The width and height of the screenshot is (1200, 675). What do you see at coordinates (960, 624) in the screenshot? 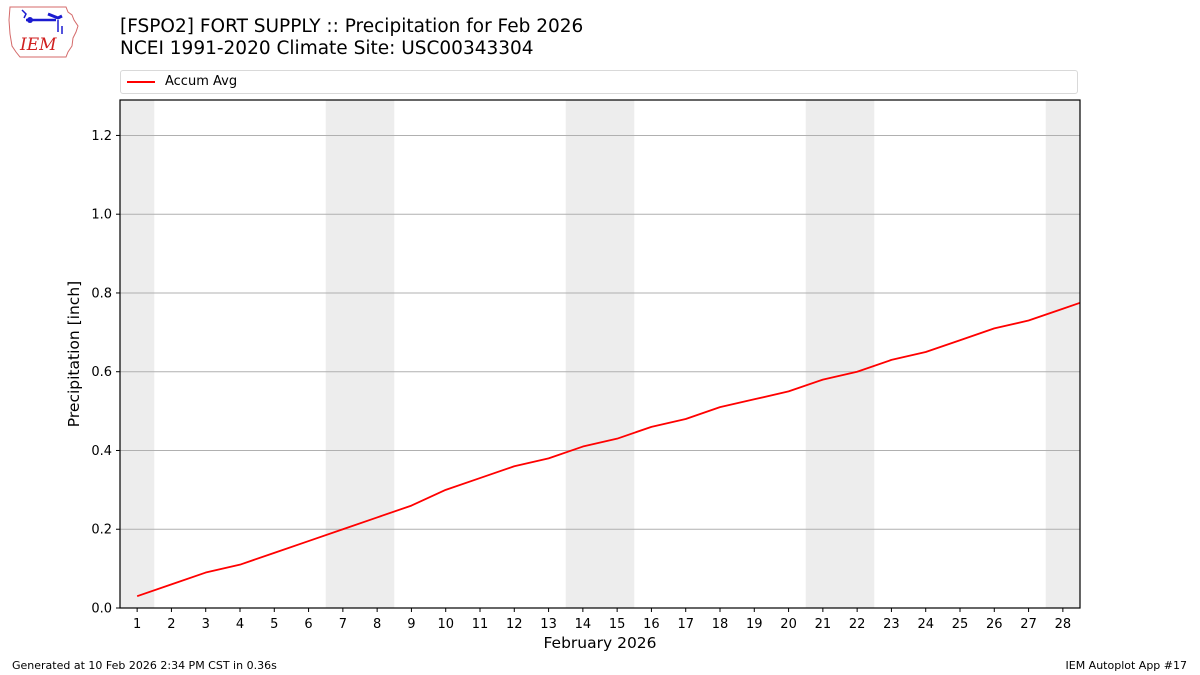
I see `x-tick-label: 25` at bounding box center [960, 624].